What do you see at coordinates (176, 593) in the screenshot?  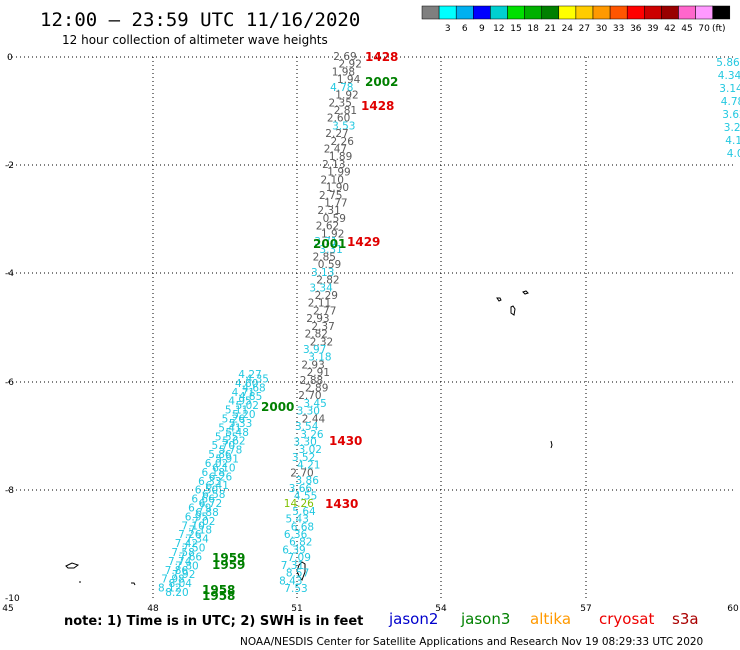 I see `wave-height-value: 8.20` at bounding box center [176, 593].